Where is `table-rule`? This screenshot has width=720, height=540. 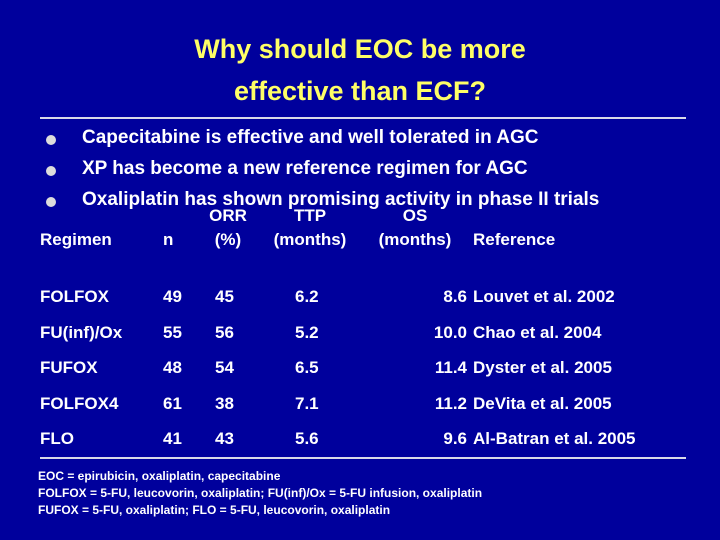
table-rule is located at coordinates (363, 458).